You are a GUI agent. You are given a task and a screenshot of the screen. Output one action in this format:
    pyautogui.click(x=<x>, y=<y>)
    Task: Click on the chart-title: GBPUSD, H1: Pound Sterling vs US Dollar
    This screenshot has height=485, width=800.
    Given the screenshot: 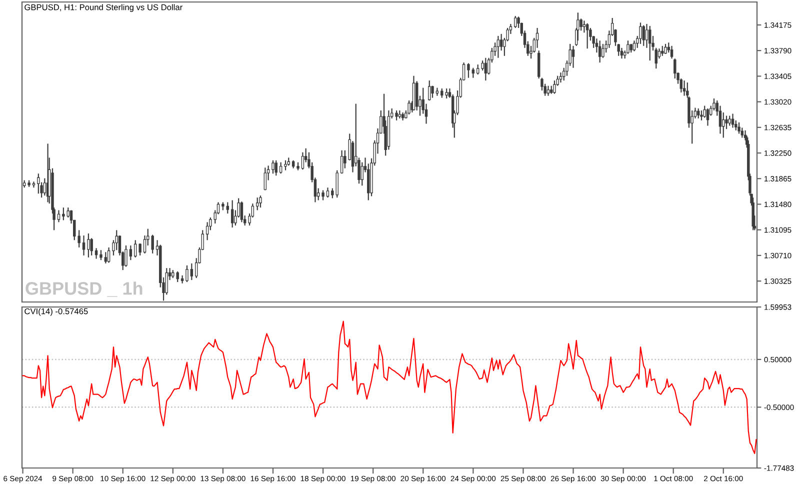 What is the action you would take?
    pyautogui.click(x=103, y=8)
    